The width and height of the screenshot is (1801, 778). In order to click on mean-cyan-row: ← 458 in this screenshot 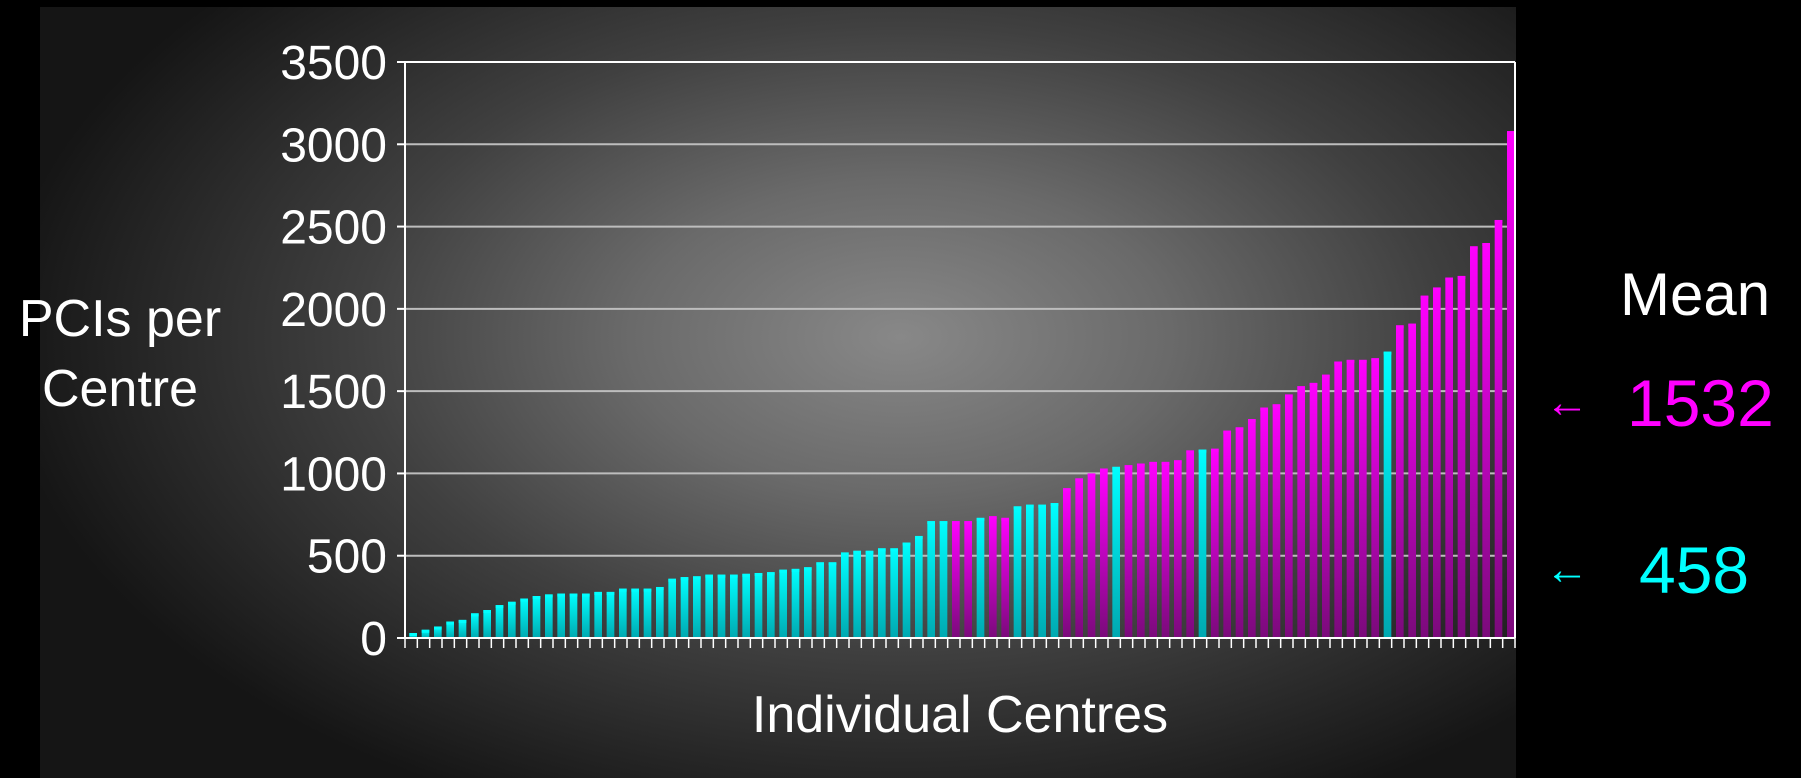, I will do `click(1647, 570)`.